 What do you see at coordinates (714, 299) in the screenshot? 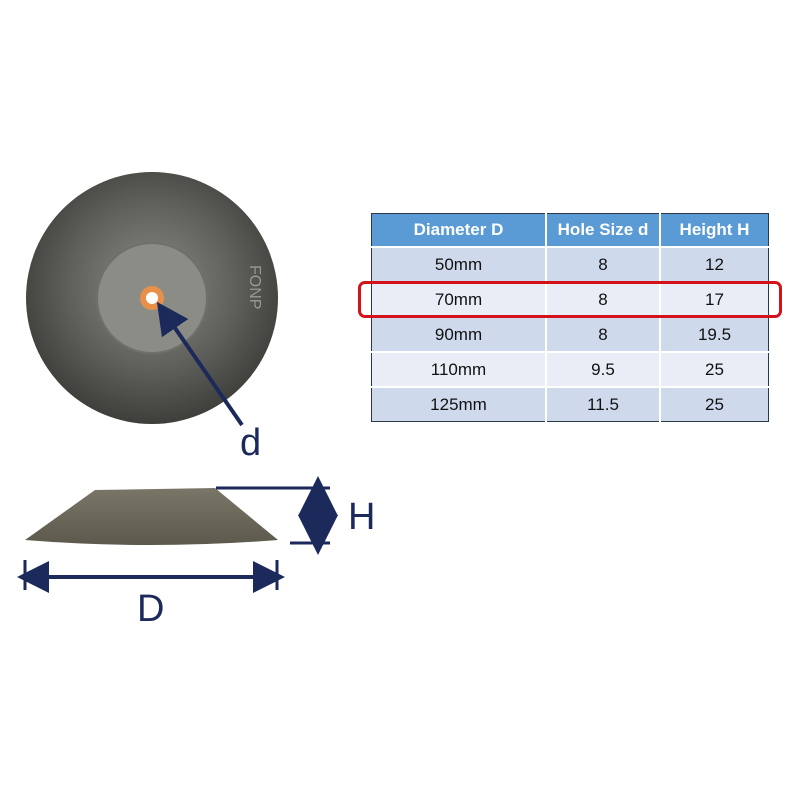
I see `cell: 17` at bounding box center [714, 299].